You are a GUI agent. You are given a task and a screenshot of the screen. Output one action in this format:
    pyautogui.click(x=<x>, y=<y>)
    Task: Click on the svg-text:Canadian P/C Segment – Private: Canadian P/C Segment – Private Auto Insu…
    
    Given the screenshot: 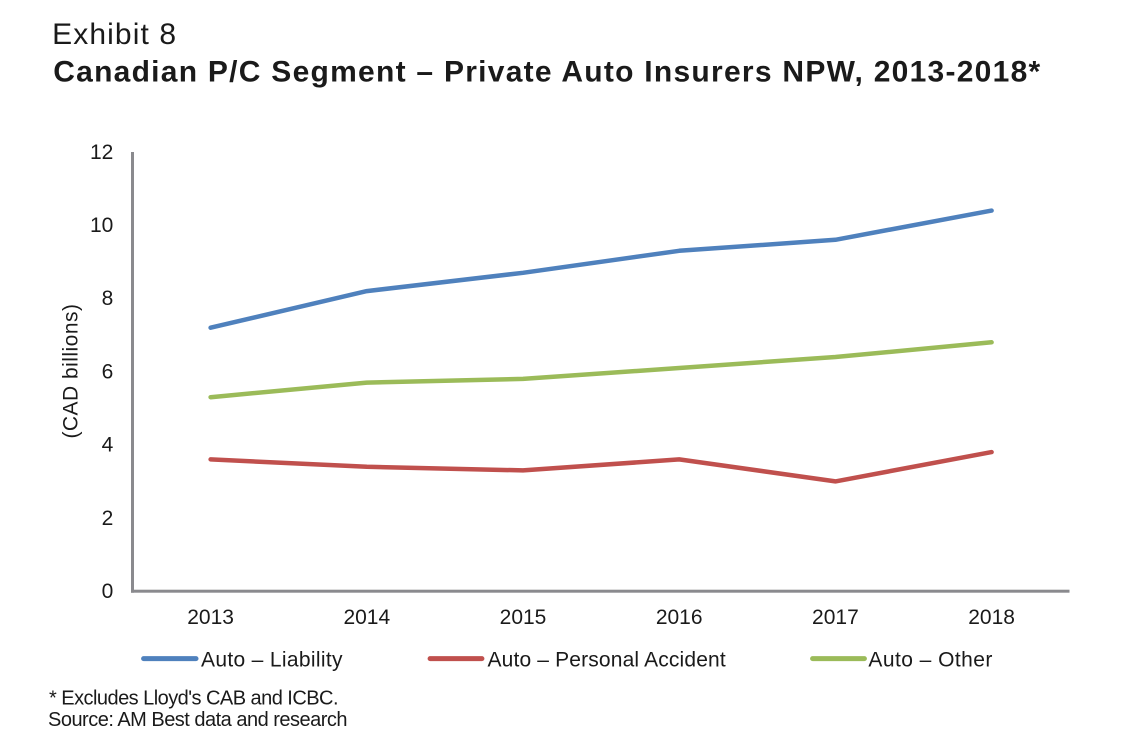 What is the action you would take?
    pyautogui.click(x=546, y=71)
    